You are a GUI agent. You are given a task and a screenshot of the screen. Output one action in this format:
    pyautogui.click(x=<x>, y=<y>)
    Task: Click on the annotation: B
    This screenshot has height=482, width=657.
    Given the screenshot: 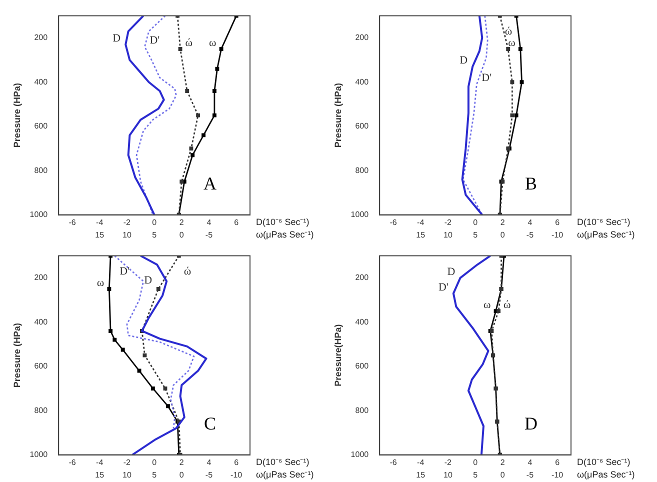 What is the action you would take?
    pyautogui.click(x=531, y=184)
    